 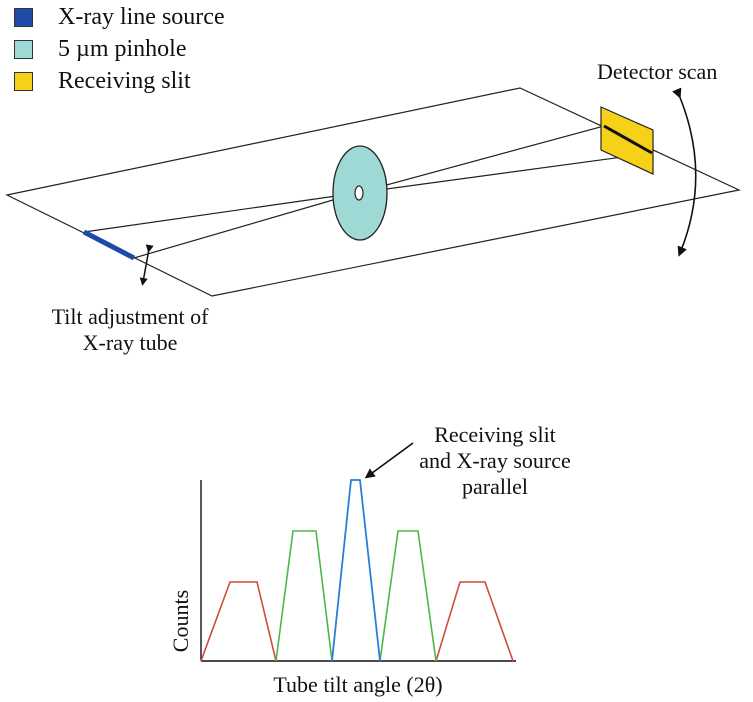 What do you see at coordinates (146, 265) in the screenshot?
I see `tilt-adjustment-arrow` at bounding box center [146, 265].